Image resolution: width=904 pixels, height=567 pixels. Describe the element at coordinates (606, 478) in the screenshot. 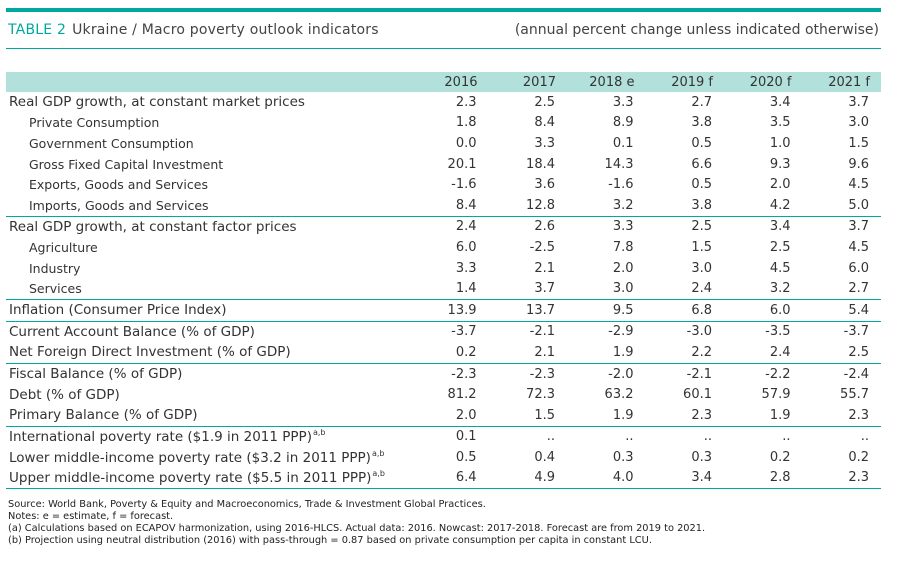

I see `value-cell: 4.0` at that location.